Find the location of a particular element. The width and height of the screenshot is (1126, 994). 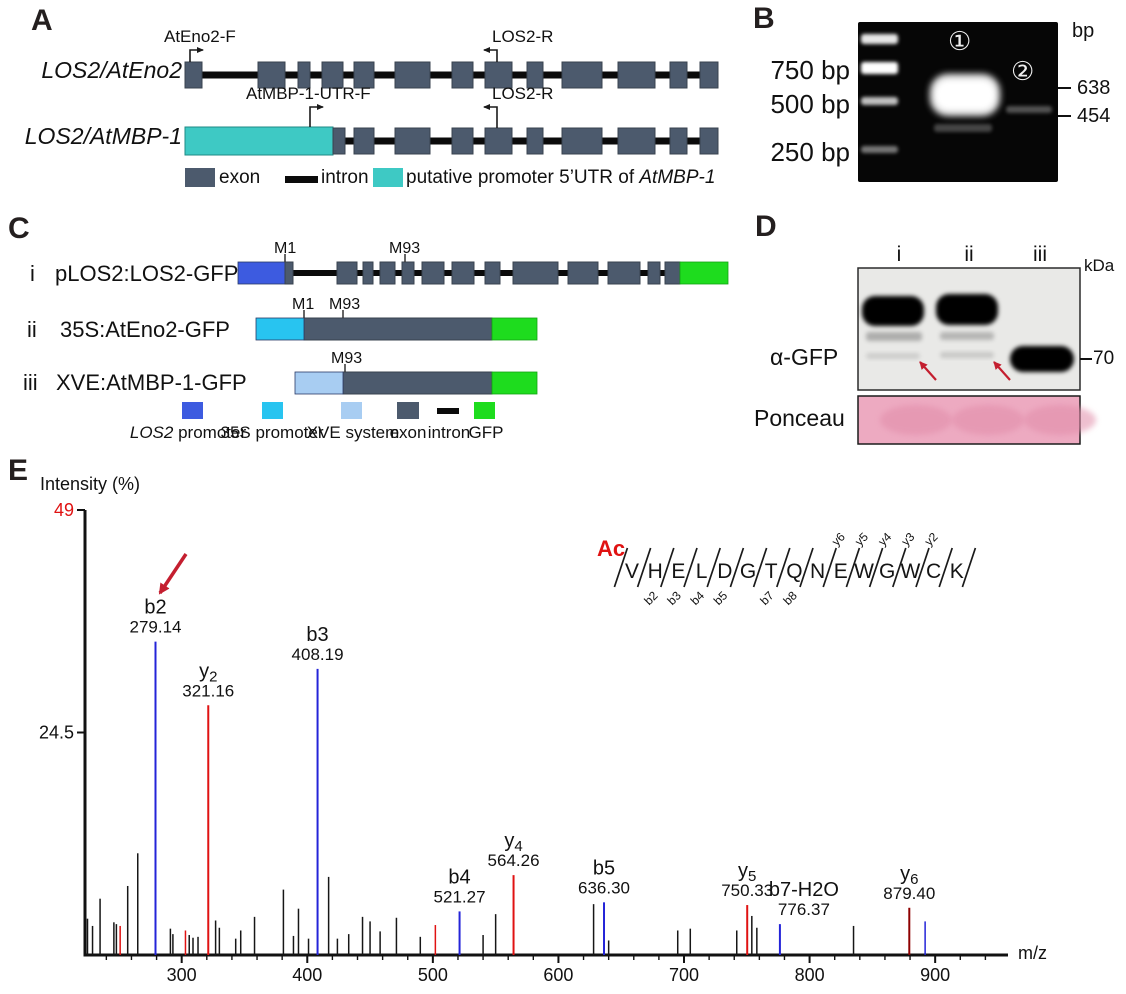

construct-ii-num: ii is located at coordinates (32, 329).